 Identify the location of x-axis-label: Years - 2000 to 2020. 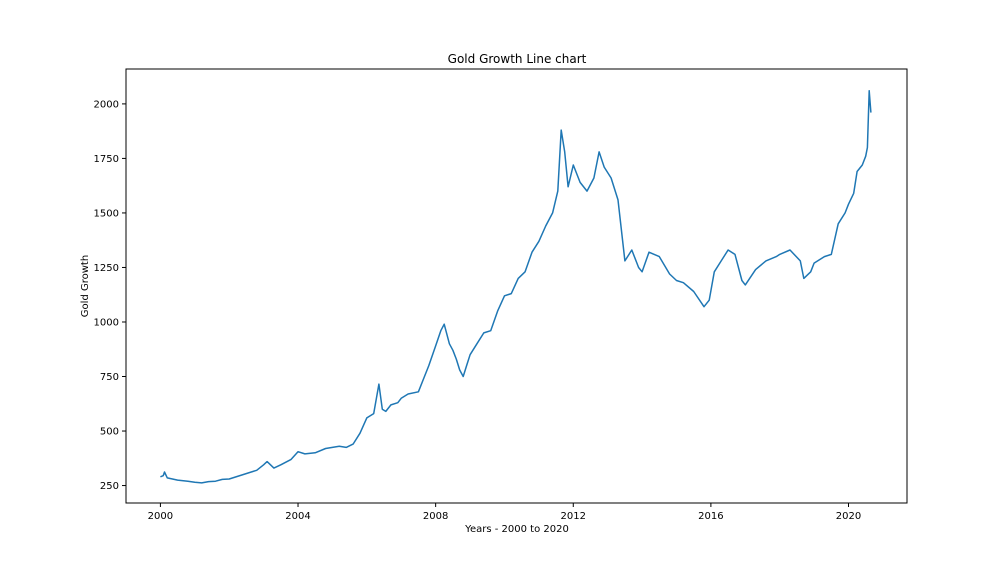
(516, 529).